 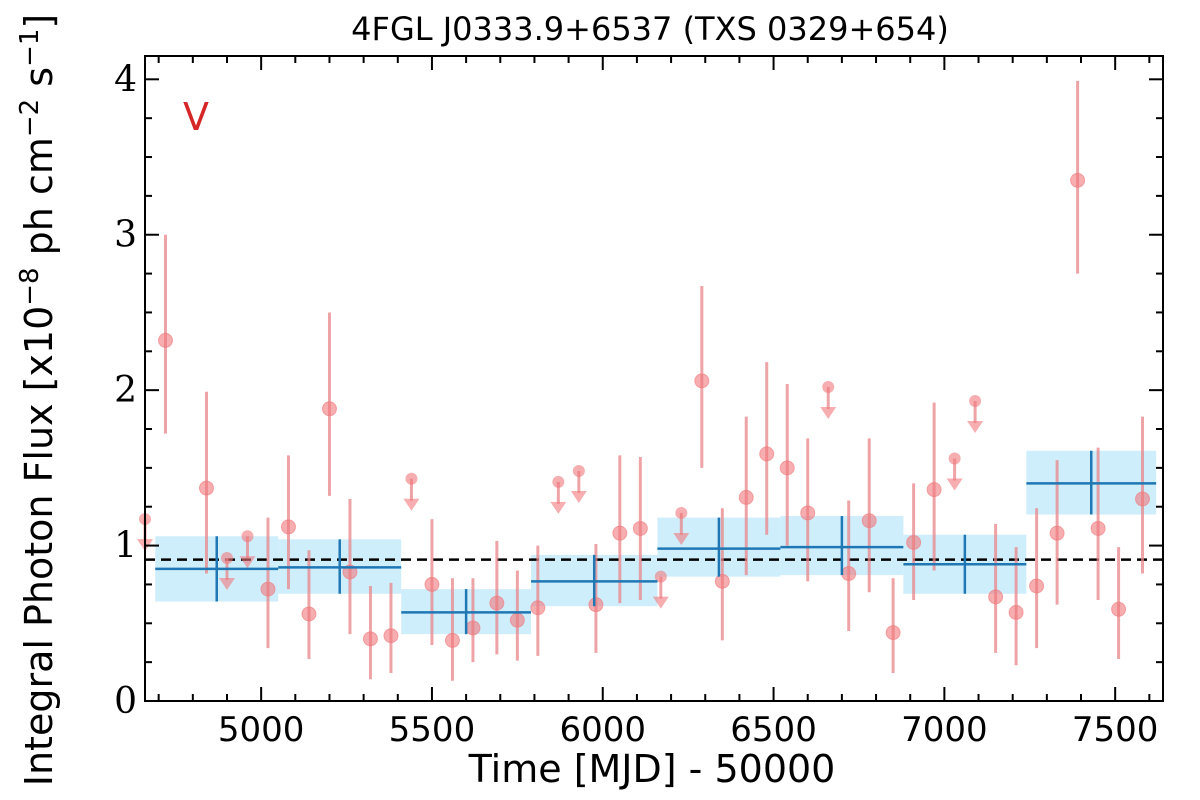 I want to click on y-tick-label: 2, so click(x=125, y=390).